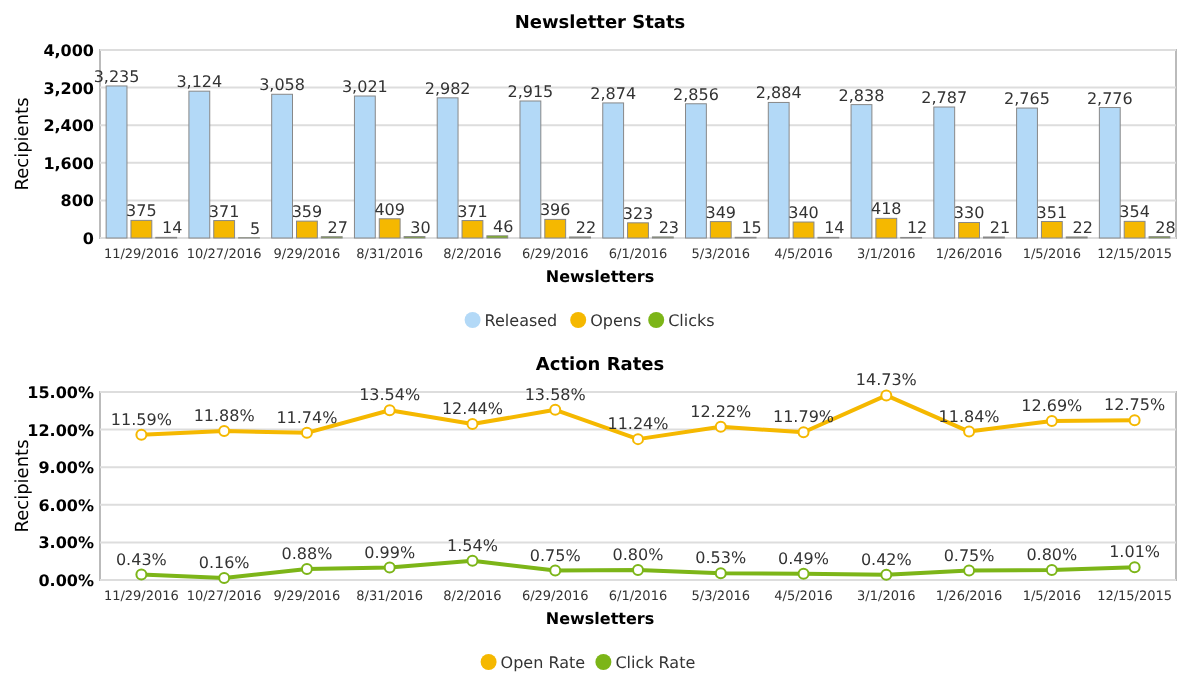  I want to click on data-label: 2,884, so click(778, 93).